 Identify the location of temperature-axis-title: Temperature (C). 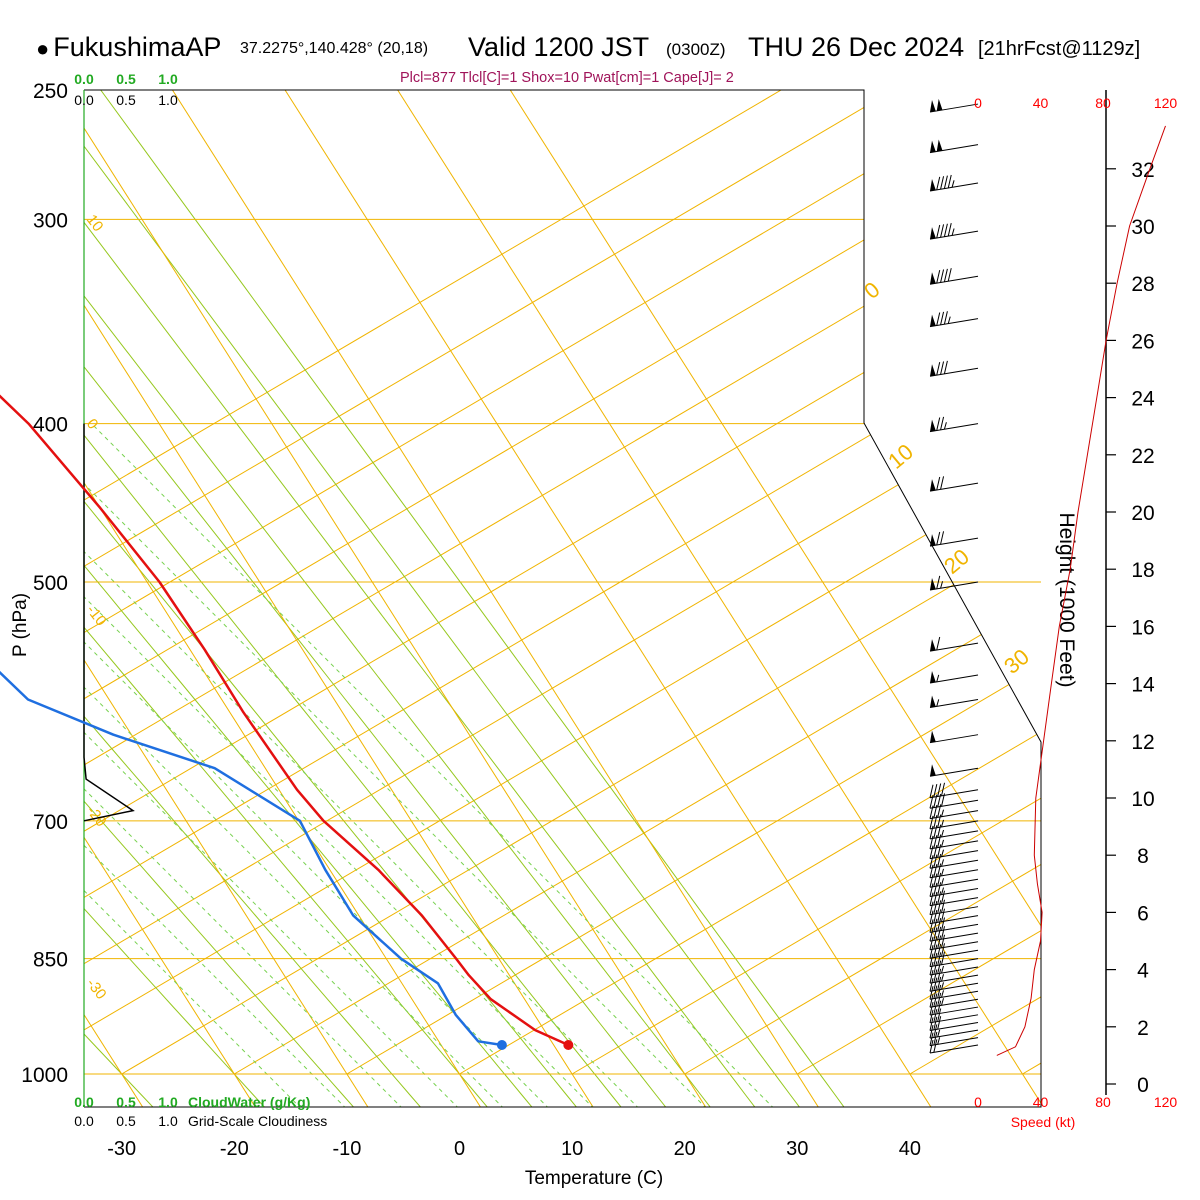
(594, 1178).